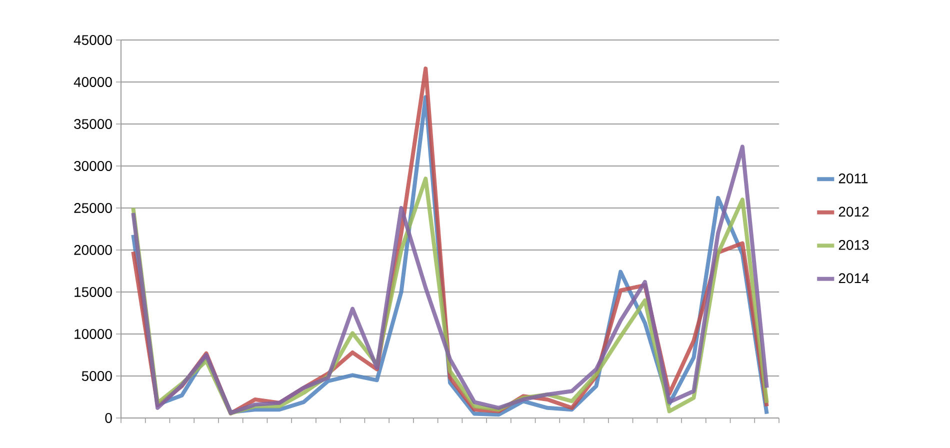 This screenshot has width=950, height=448. What do you see at coordinates (93, 40) in the screenshot?
I see `y-tick-label: 45000` at bounding box center [93, 40].